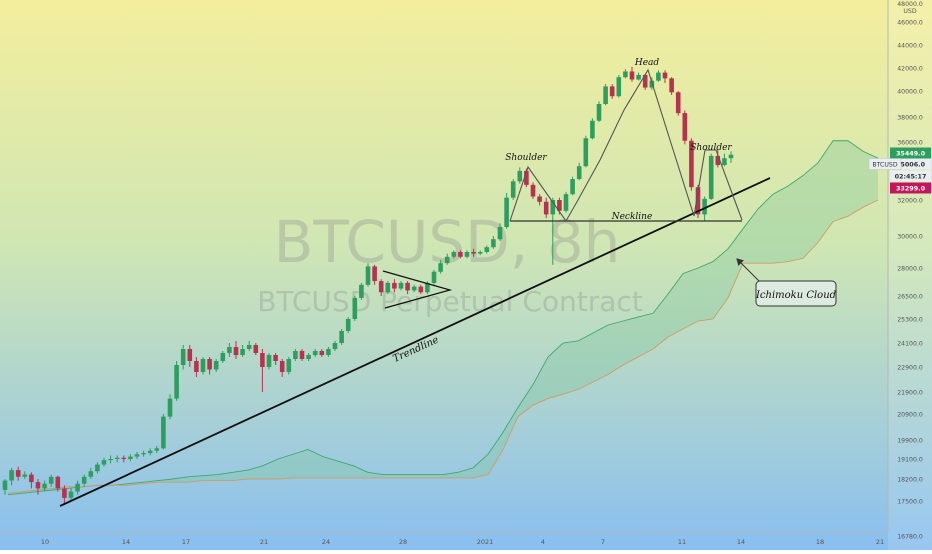 This screenshot has width=932, height=554. I want to click on x-tick-label: 4, so click(543, 542).